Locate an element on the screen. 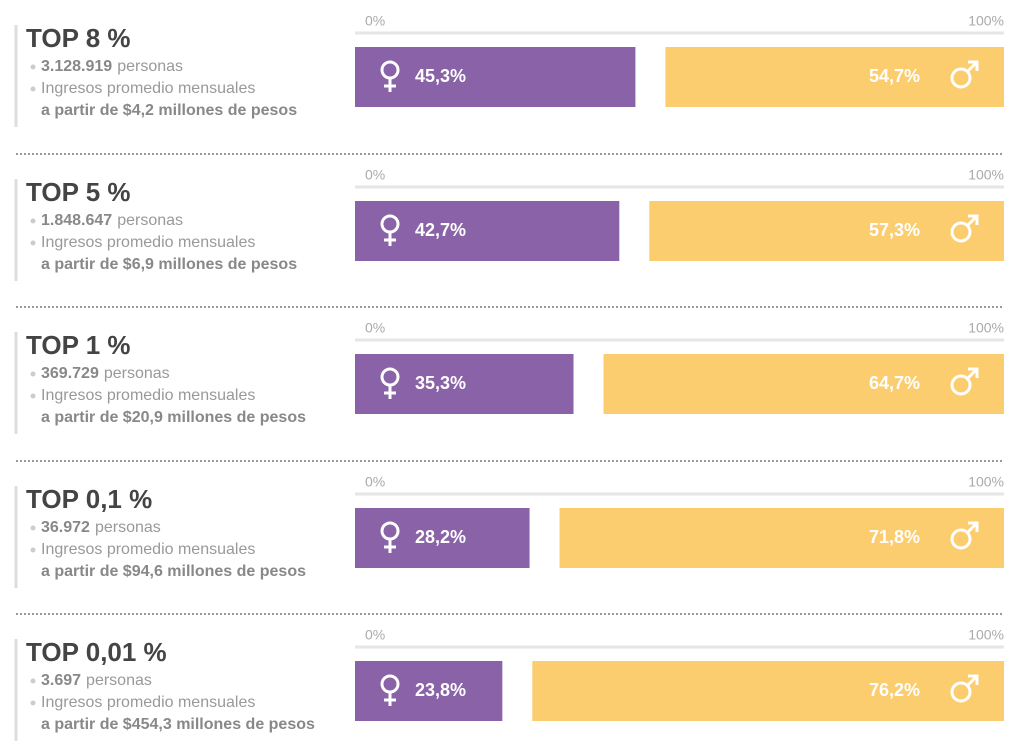 Image resolution: width=1036 pixels, height=748 pixels. people-line: 369.729 personas is located at coordinates (105, 373).